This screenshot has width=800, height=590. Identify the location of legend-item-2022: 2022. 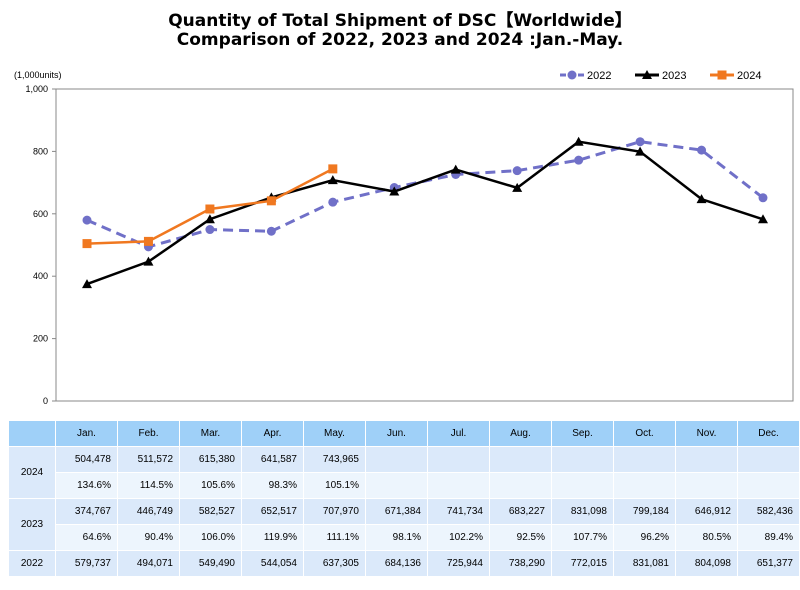
(585, 76).